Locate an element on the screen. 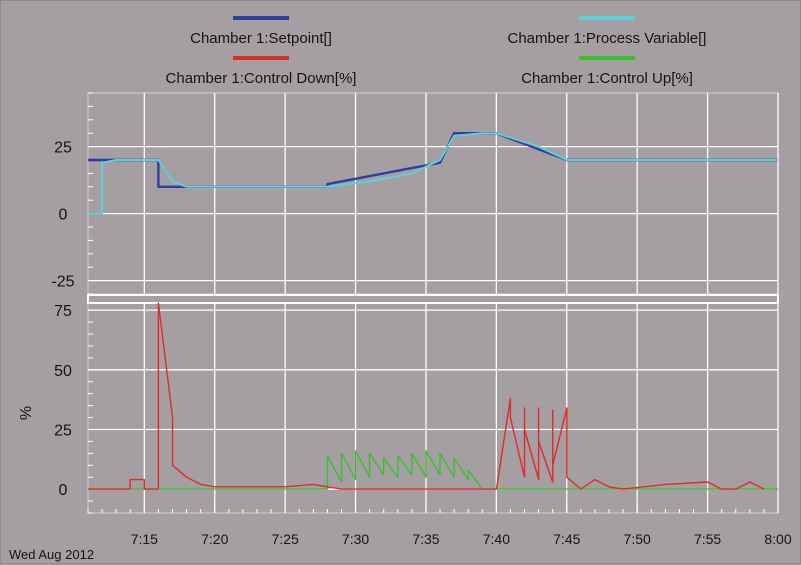 This screenshot has height=565, width=801. series-line-process-variable is located at coordinates (433, 173).